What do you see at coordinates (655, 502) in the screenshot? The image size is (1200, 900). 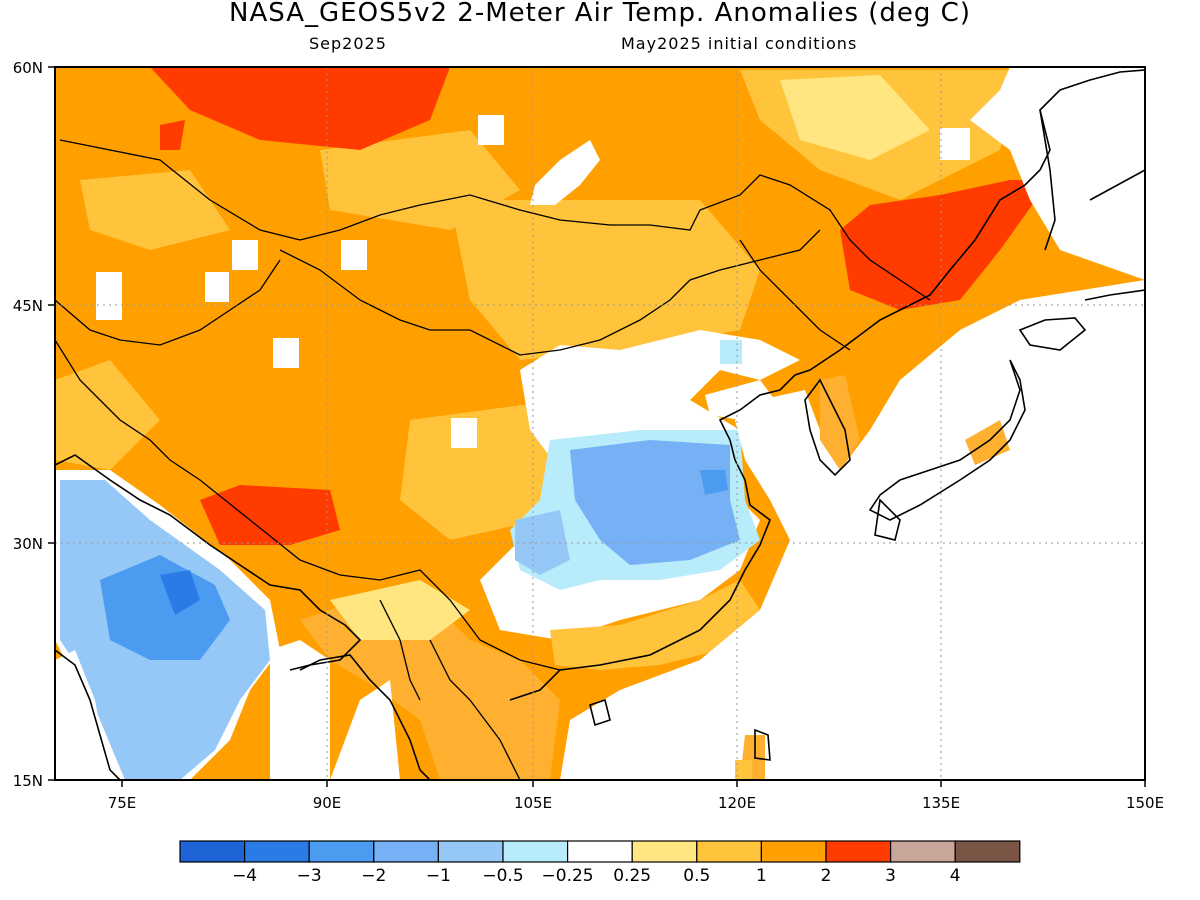 I see `east-china-cool-inner` at bounding box center [655, 502].